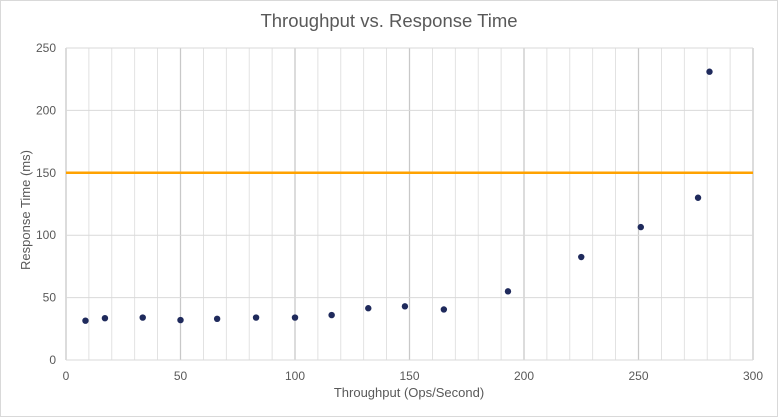  I want to click on y-axis-tick-labels: 0 50 100 150 200 250, so click(46, 204).